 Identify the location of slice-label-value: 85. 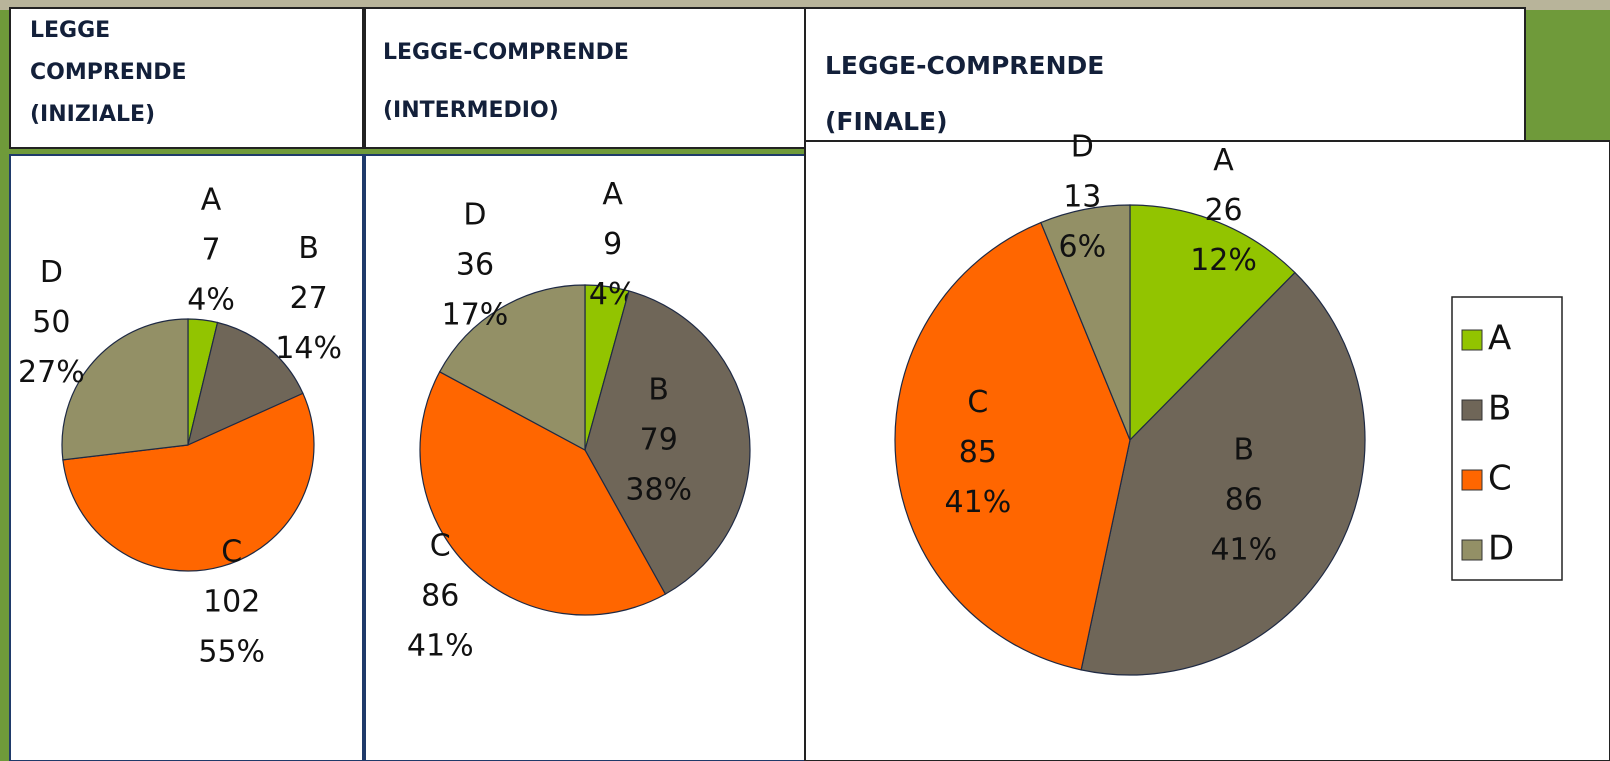
(978, 452).